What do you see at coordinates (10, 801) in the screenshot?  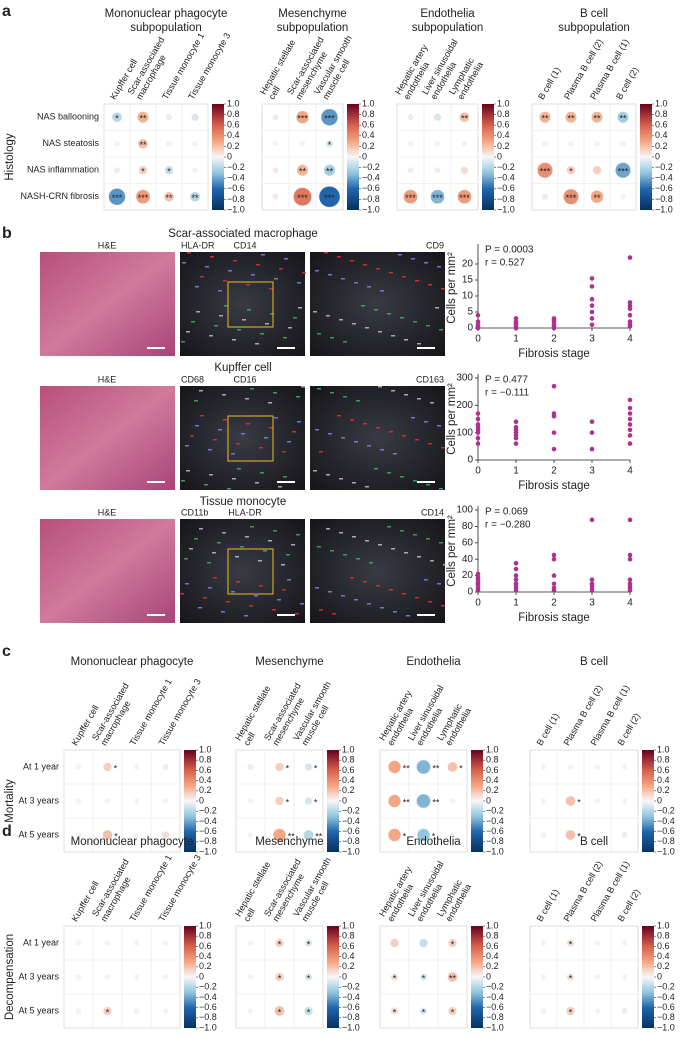 I see `side-label: Mortality` at bounding box center [10, 801].